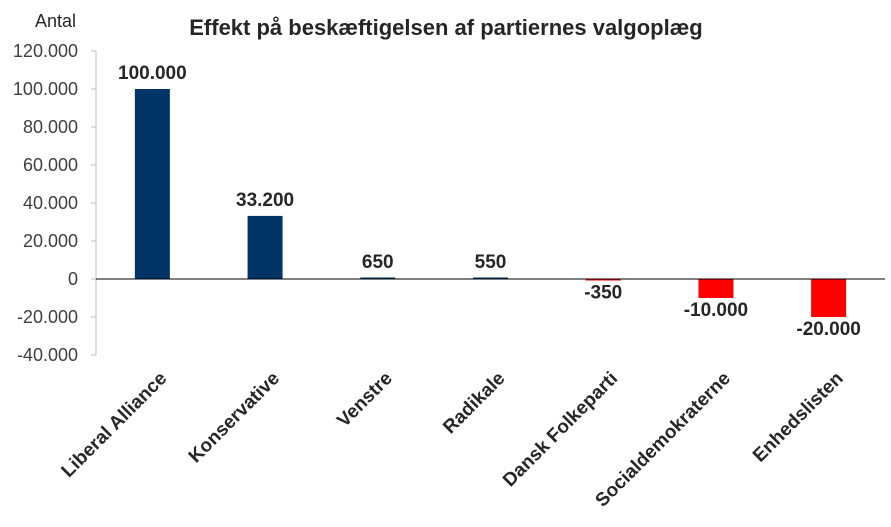 The height and width of the screenshot is (527, 891). Describe the element at coordinates (47, 355) in the screenshot. I see `y-tick-label: -40.000` at that location.